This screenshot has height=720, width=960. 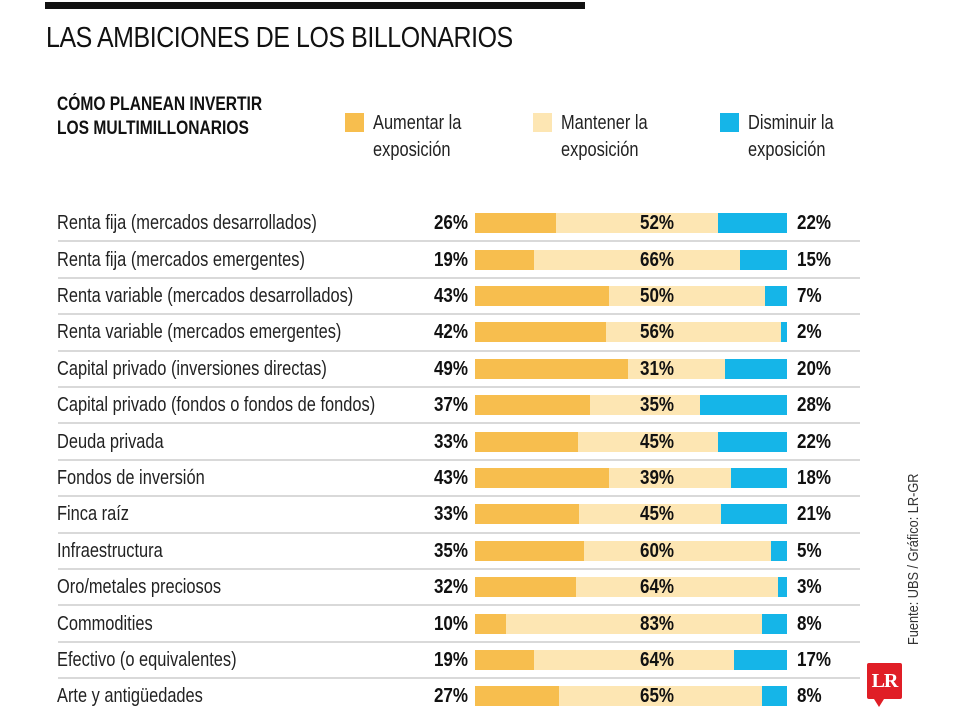 I want to click on category-label: Renta variable (mercados desarrollados), so click(x=205, y=296).